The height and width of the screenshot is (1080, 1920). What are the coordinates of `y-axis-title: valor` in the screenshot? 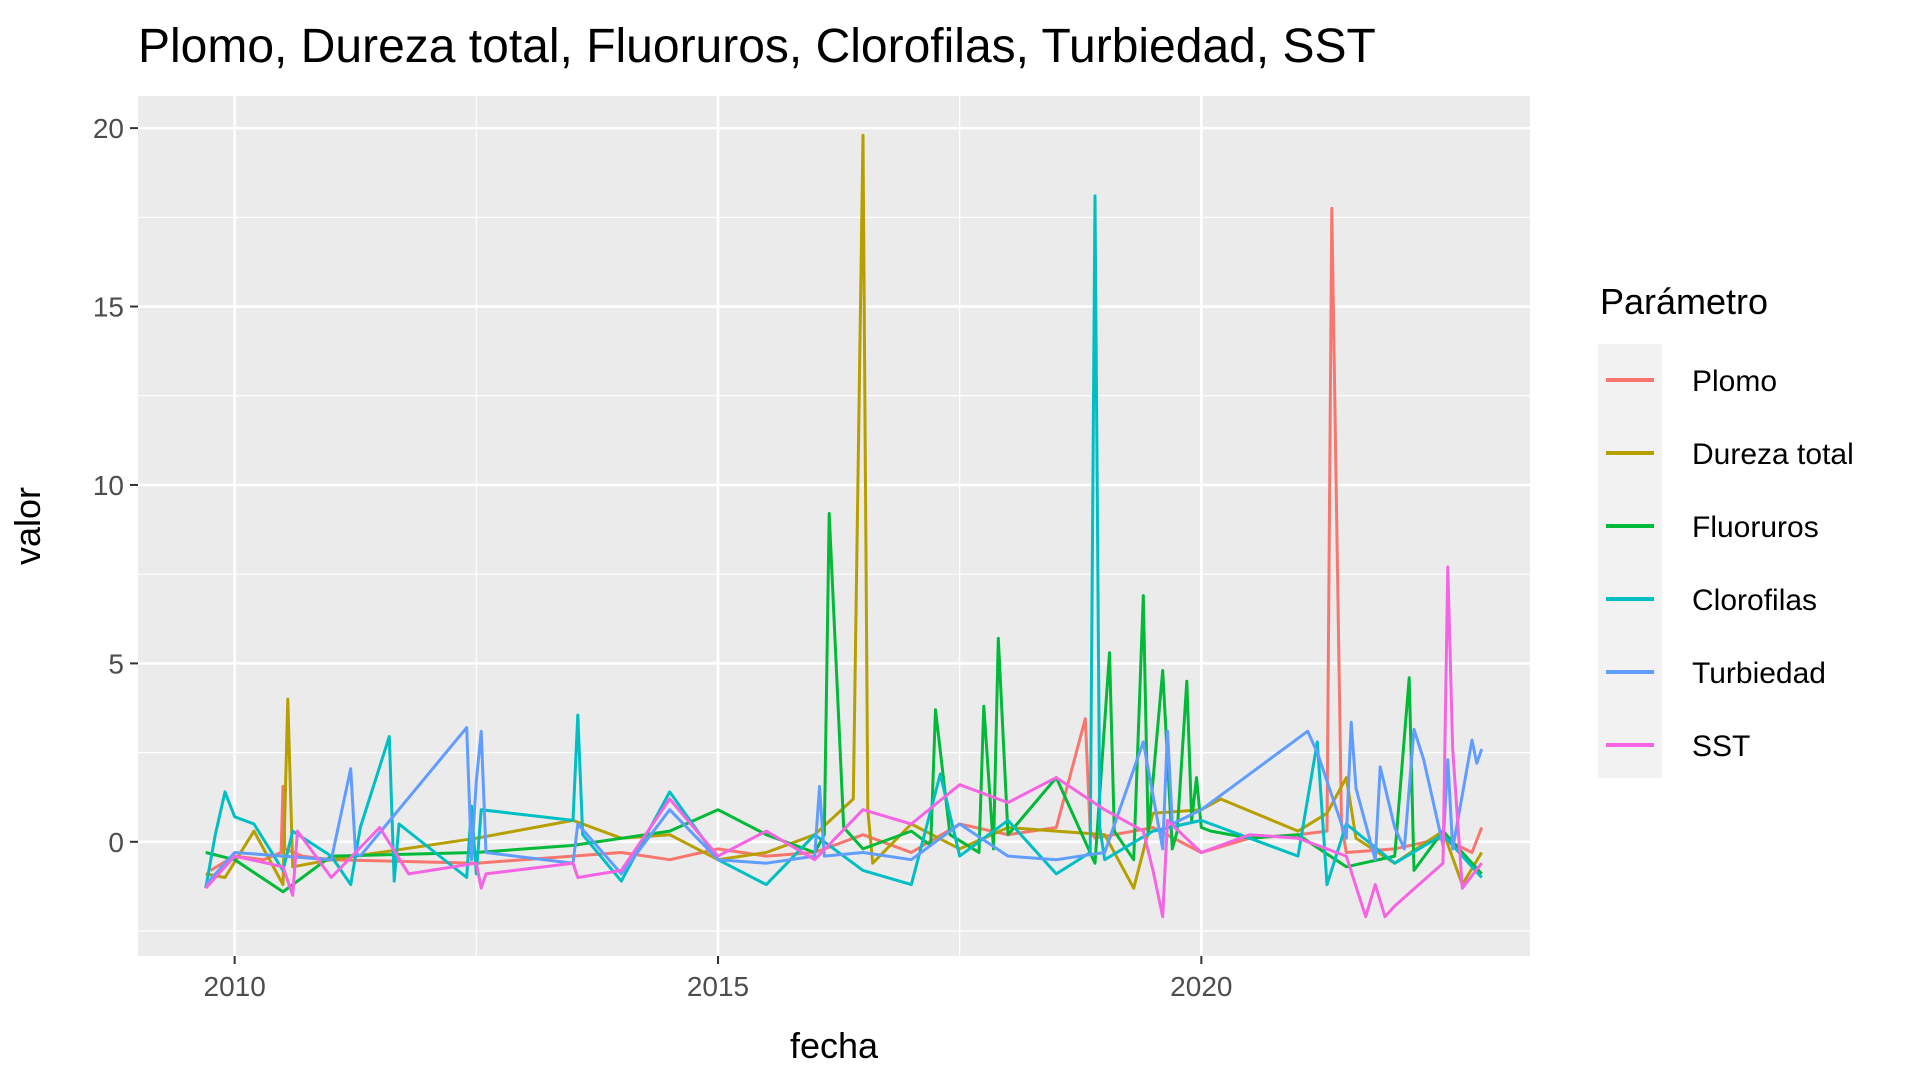 It's located at (27, 526).